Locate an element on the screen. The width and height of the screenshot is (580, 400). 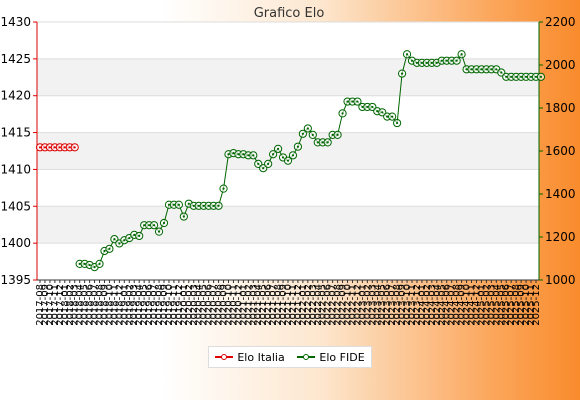
right-tick-label: 2000 is located at coordinates (560, 65).